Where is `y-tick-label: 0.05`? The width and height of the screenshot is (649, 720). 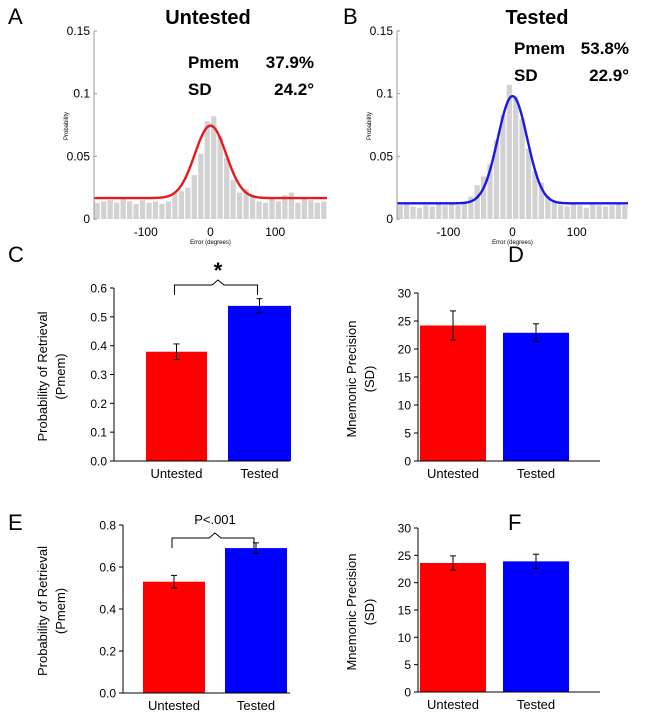
y-tick-label: 0.05 is located at coordinates (382, 156).